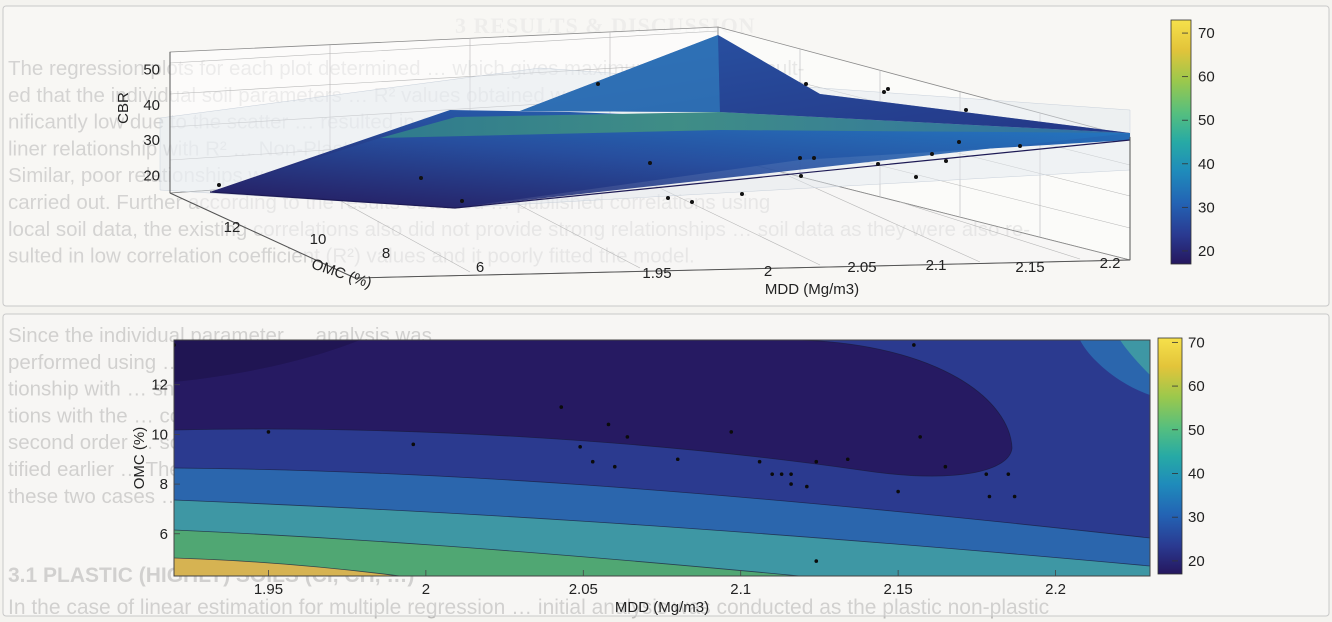 This screenshot has height=622, width=1332. Describe the element at coordinates (287, 567) in the screenshot. I see `contour-band-gt65` at that location.